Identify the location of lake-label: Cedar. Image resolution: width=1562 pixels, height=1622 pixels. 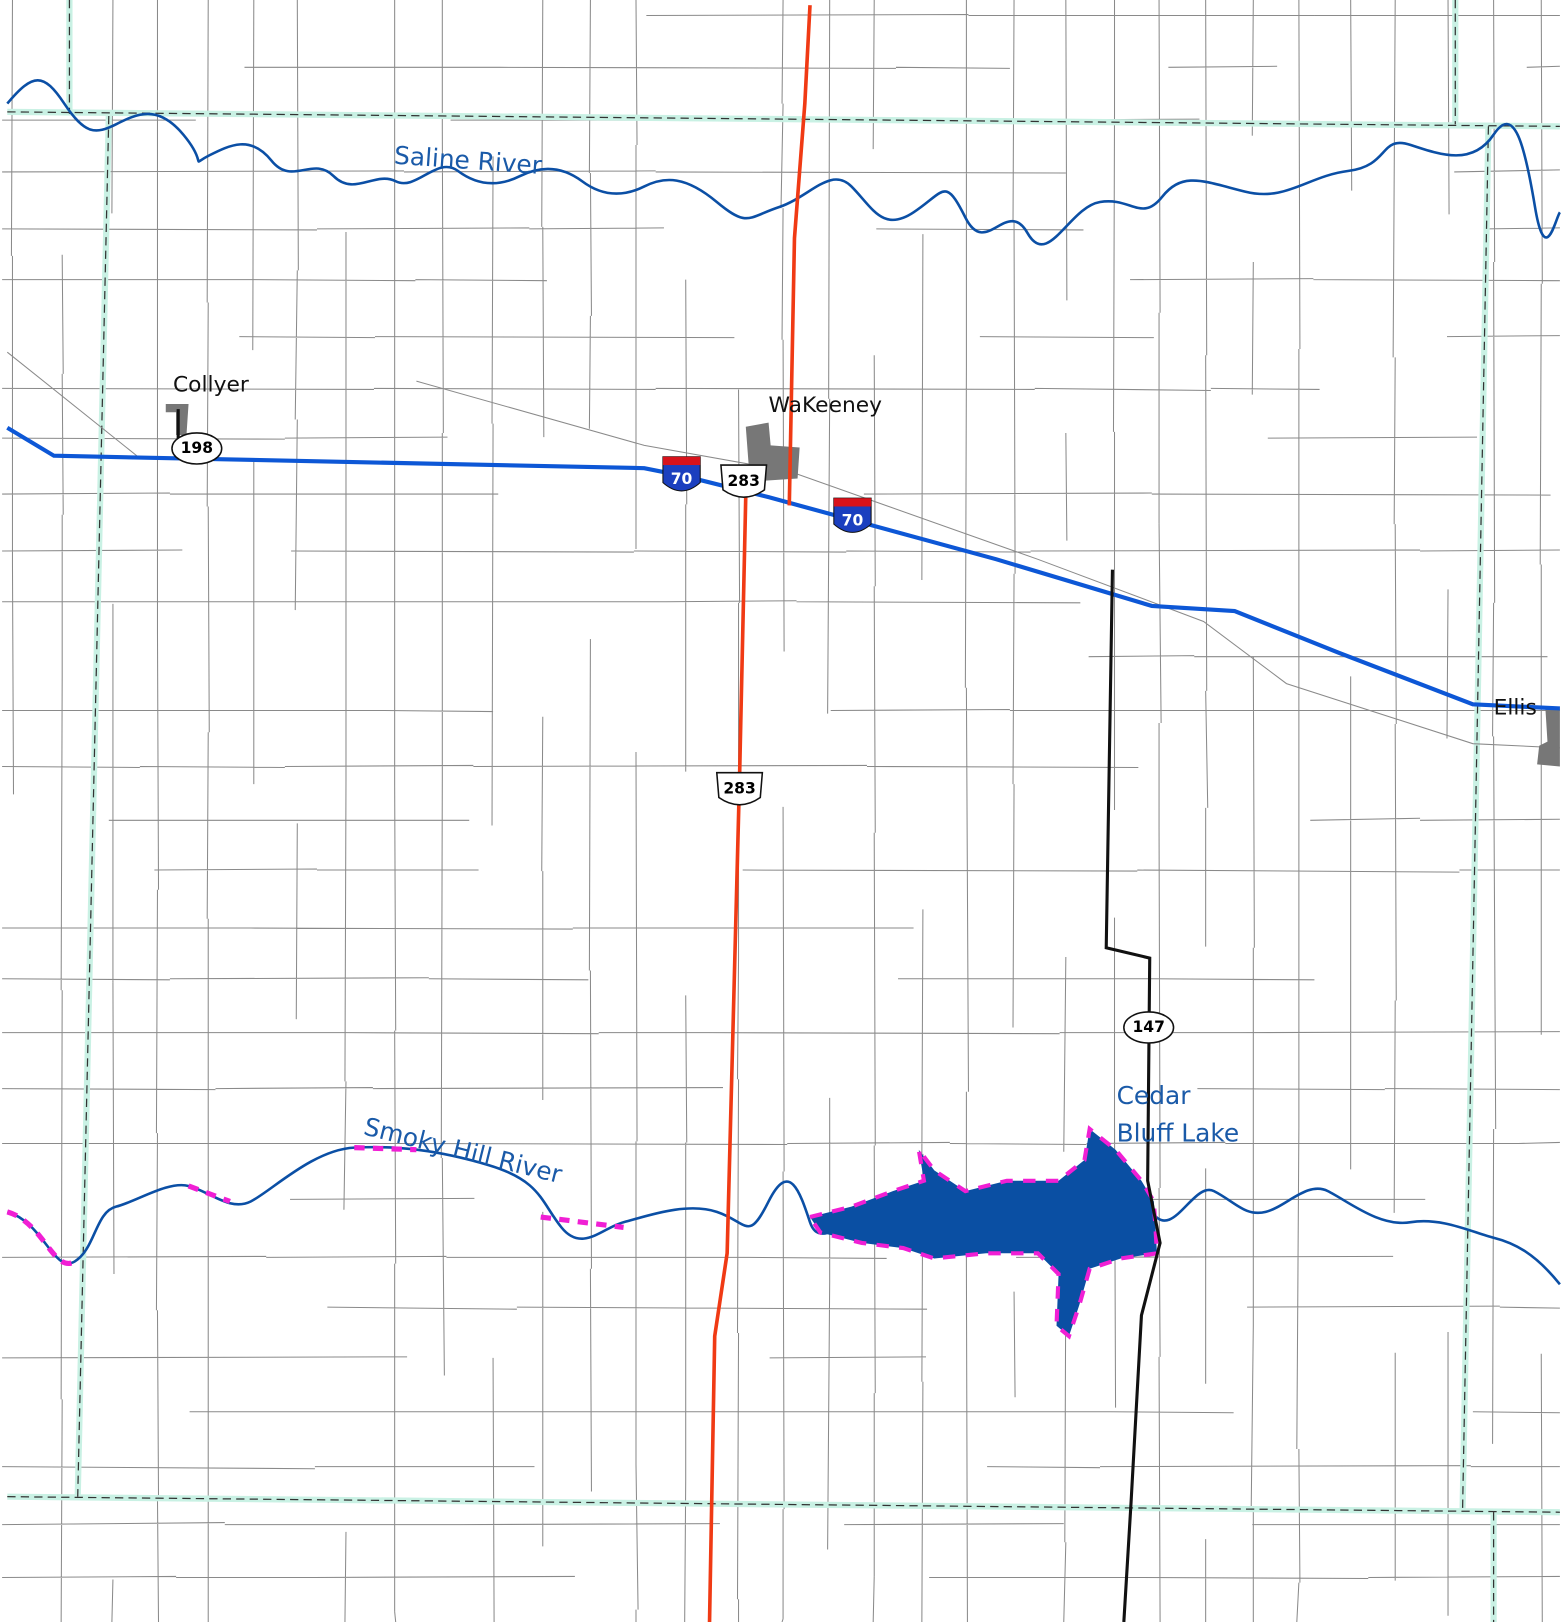
(1154, 1095).